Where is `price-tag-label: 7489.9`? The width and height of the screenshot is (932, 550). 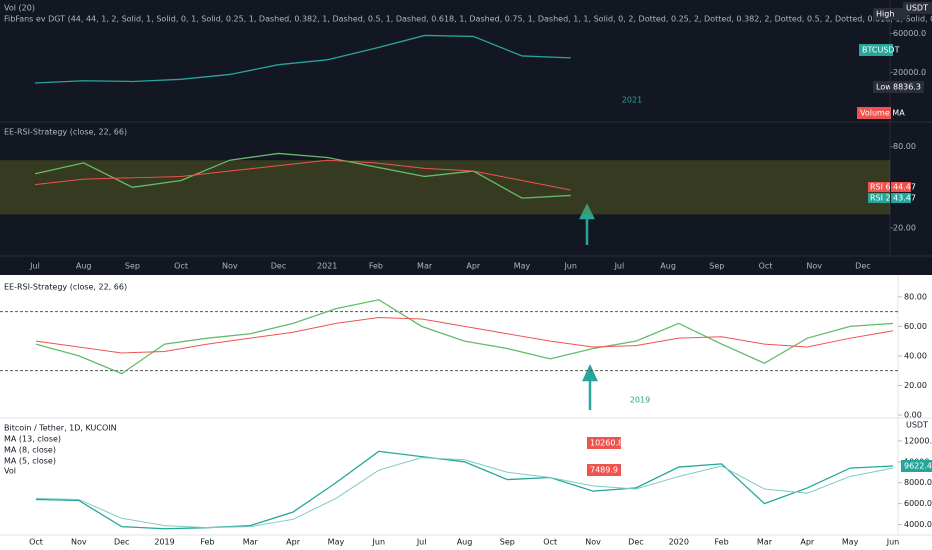
price-tag-label: 7489.9 is located at coordinates (604, 470).